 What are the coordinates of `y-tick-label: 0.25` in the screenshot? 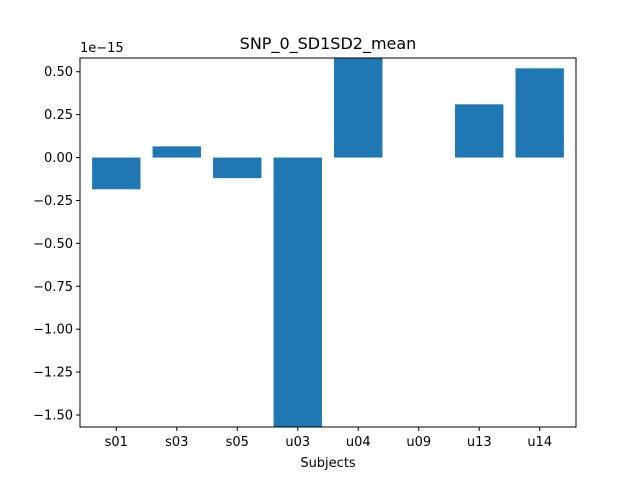 It's located at (58, 115).